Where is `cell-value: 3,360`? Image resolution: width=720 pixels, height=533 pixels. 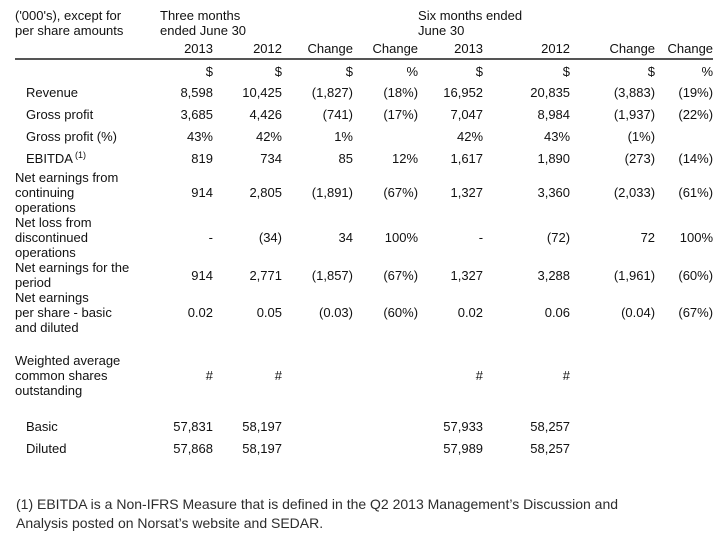
cell-value: 3,360 is located at coordinates (554, 192).